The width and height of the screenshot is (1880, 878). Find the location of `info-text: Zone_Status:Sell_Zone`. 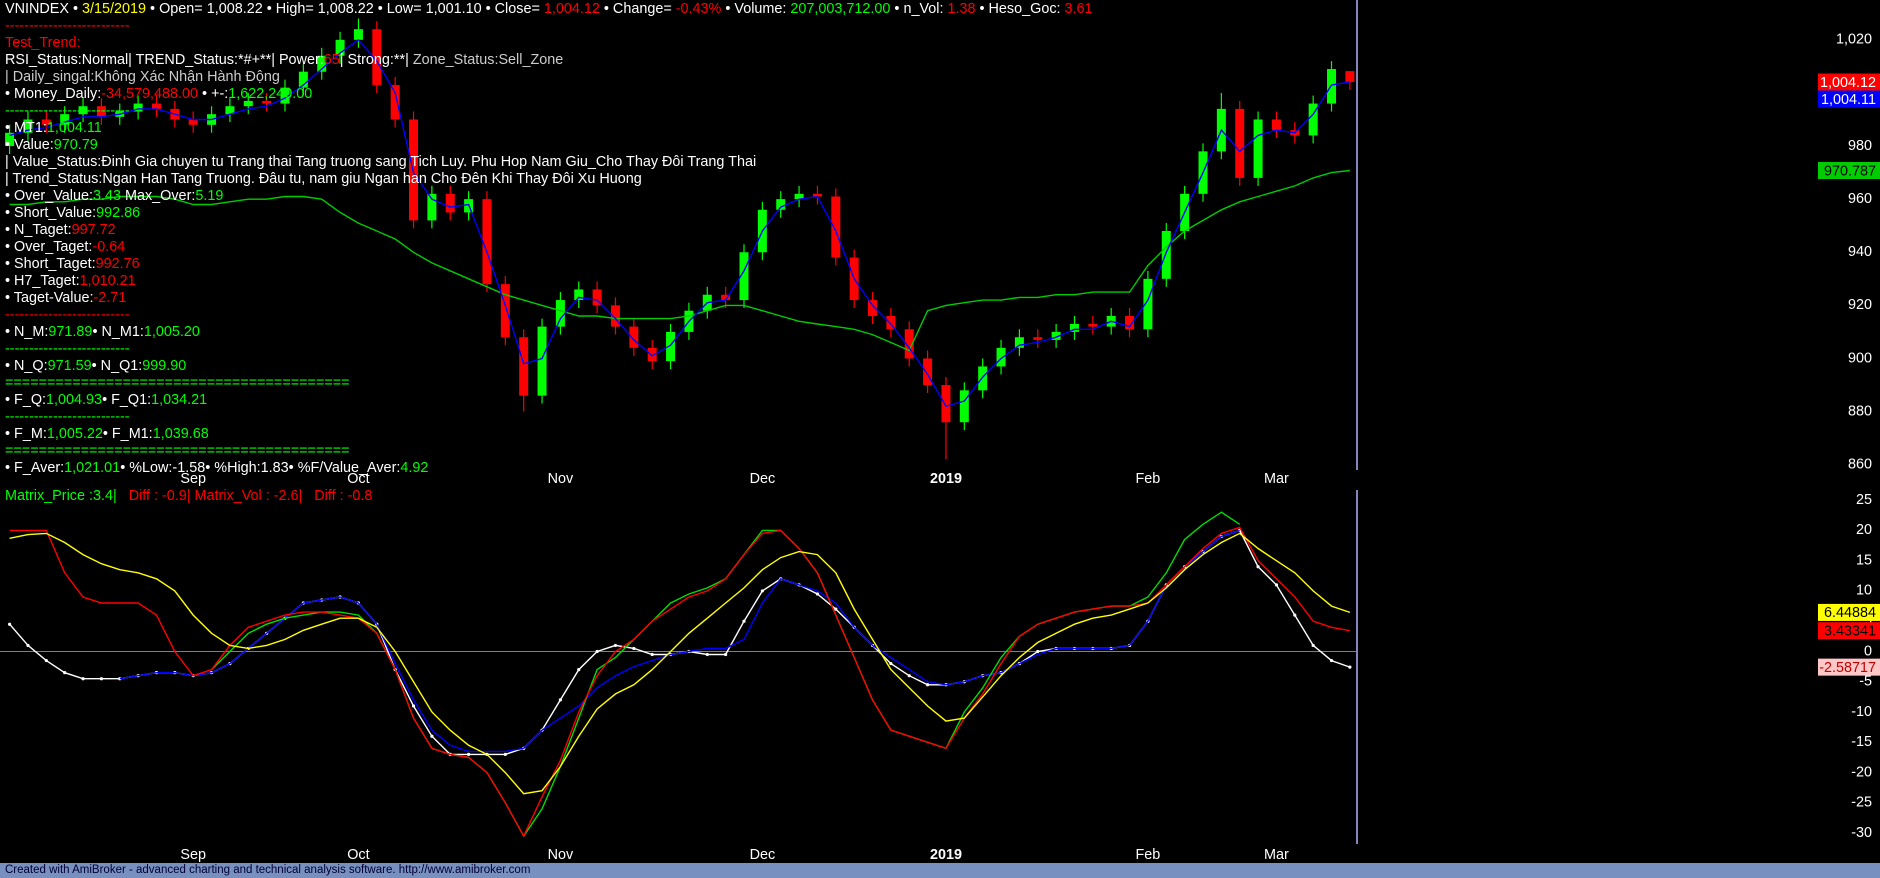

info-text: Zone_Status:Sell_Zone is located at coordinates (488, 60).